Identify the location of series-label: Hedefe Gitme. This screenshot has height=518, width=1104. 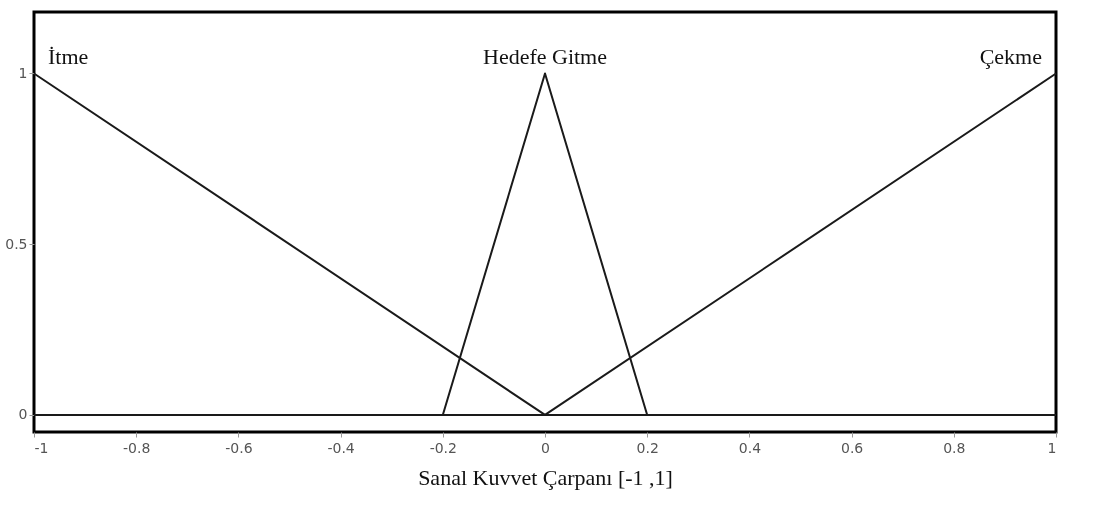
(545, 57).